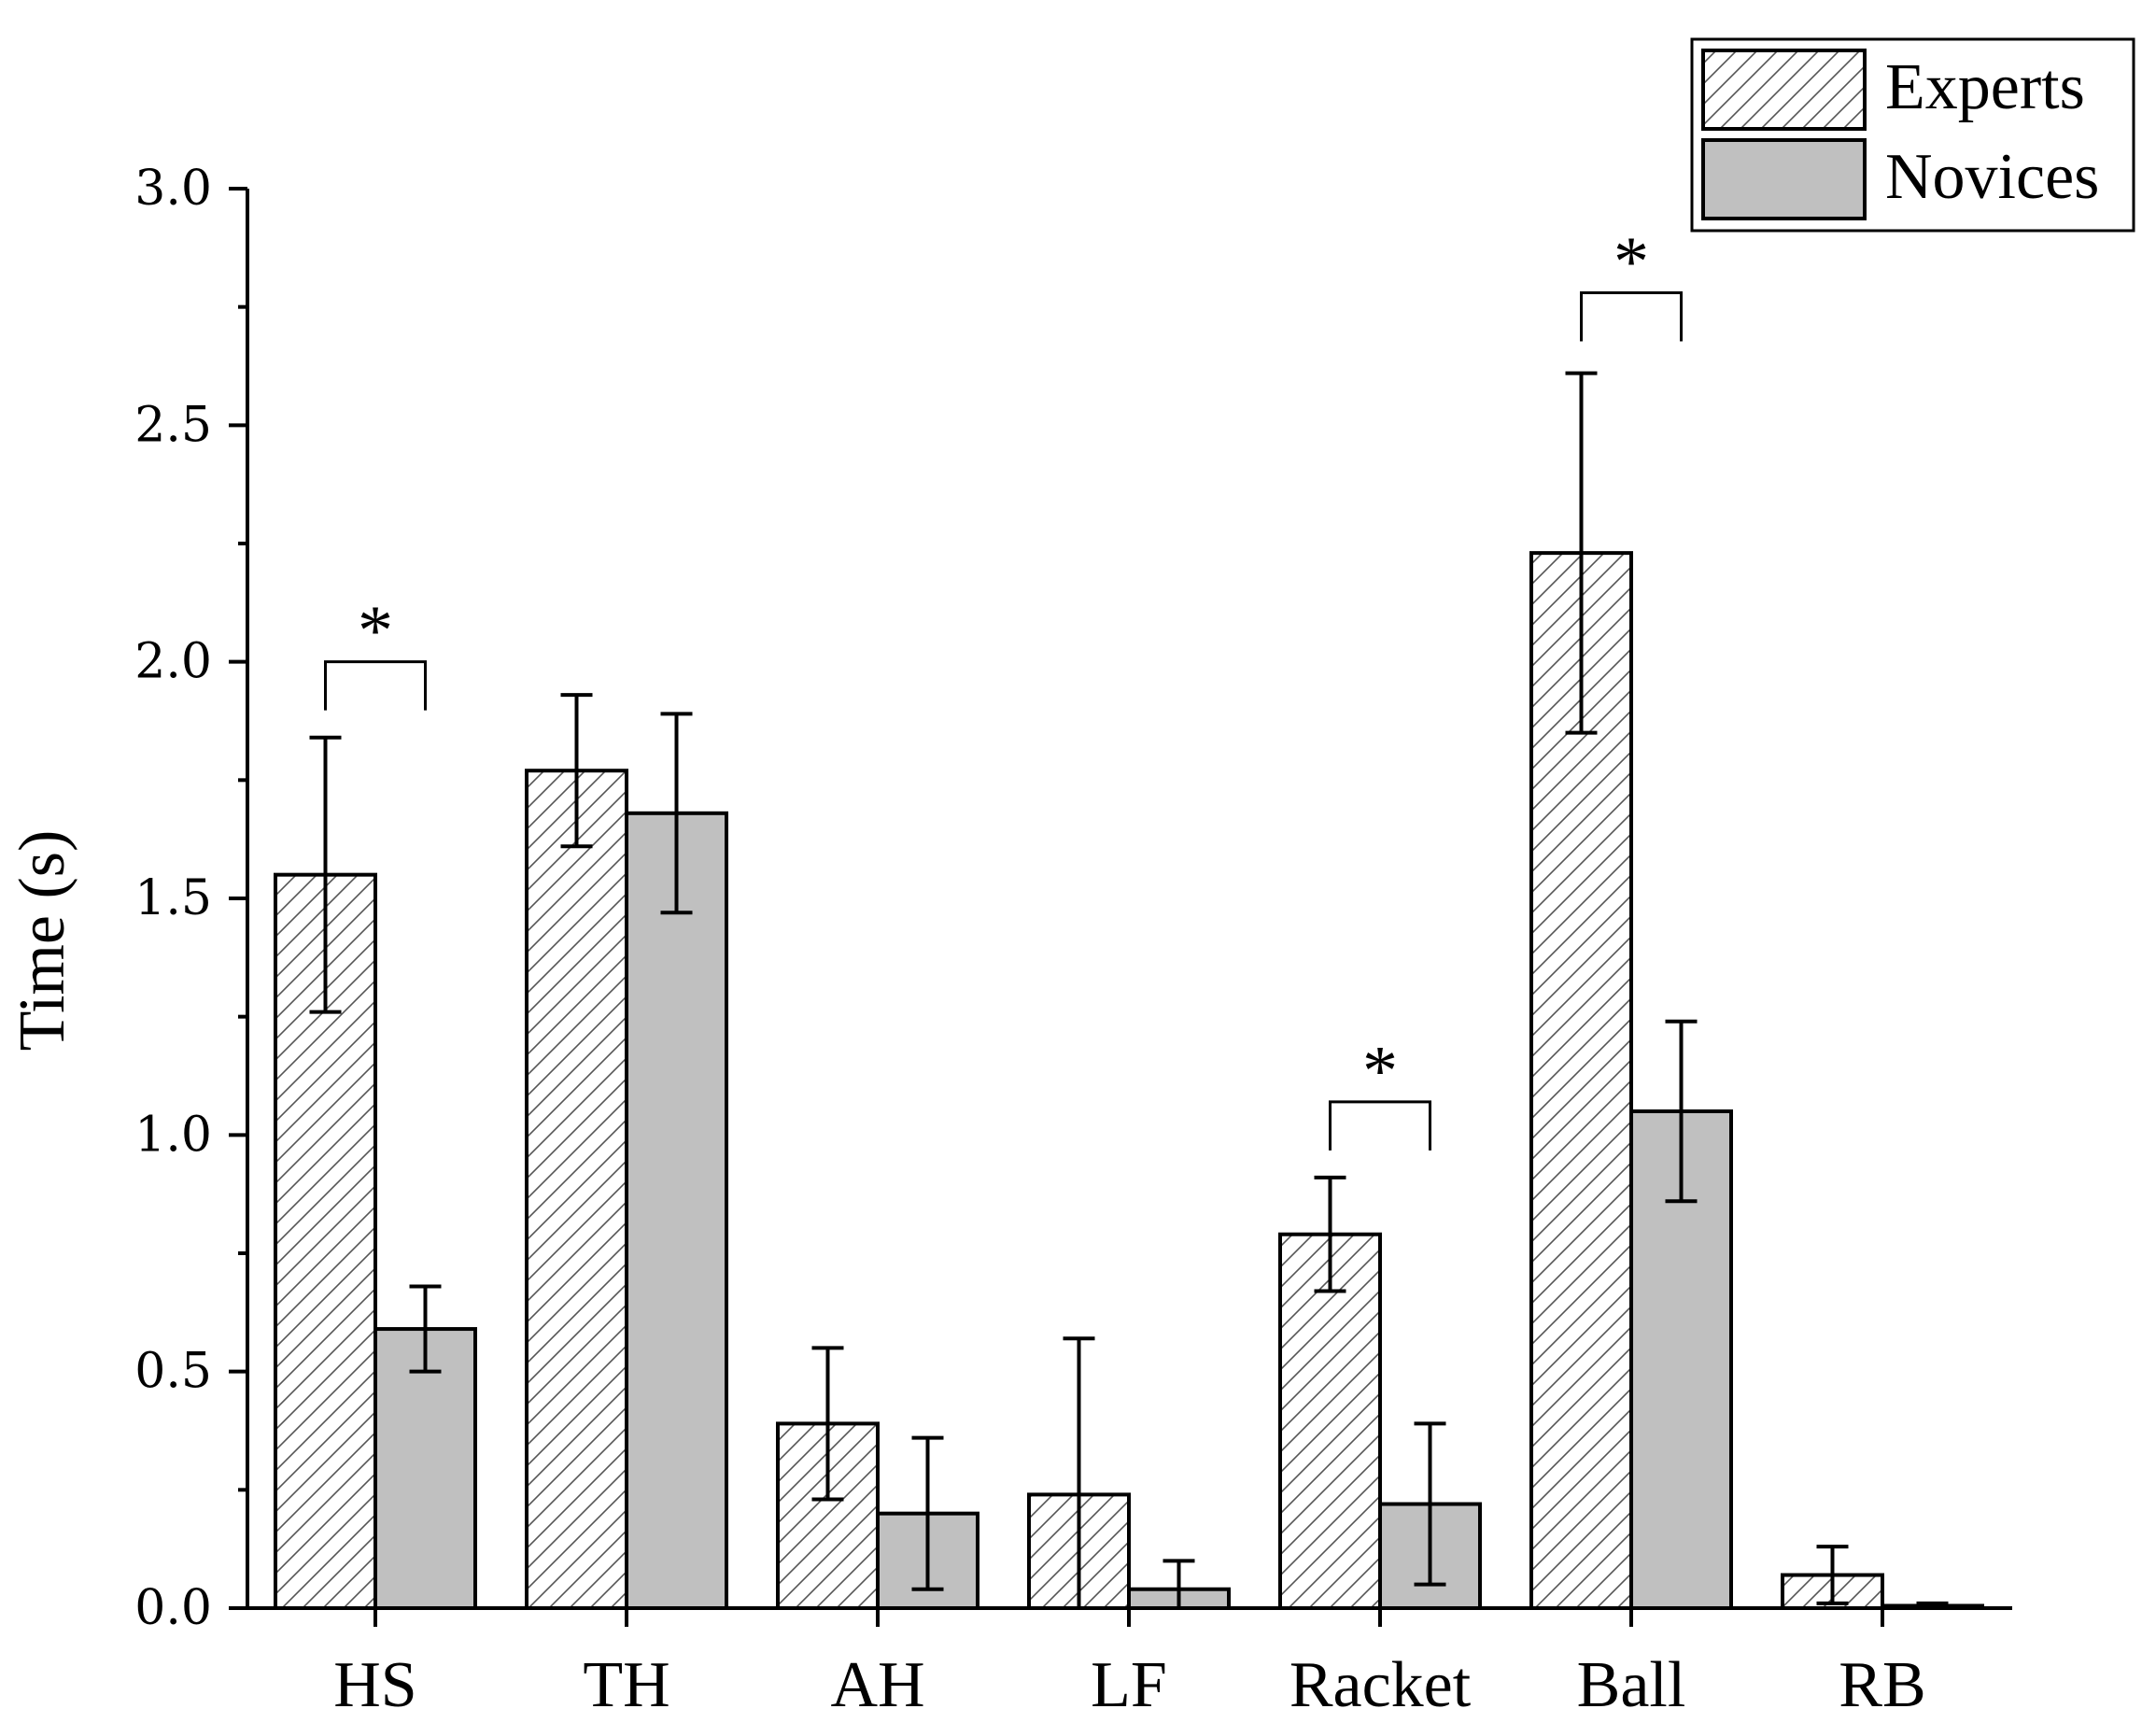  Describe the element at coordinates (173, 1372) in the screenshot. I see `y-tick-label: 0.5` at that location.